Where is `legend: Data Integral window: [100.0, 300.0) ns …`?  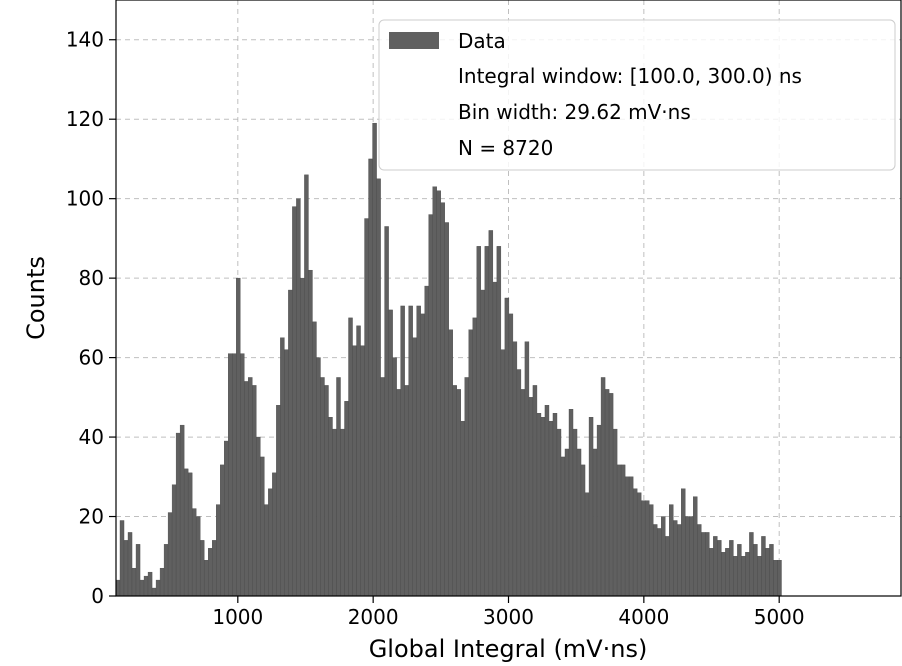 legend: Data Integral window: [100.0, 300.0) ns … is located at coordinates (637, 95).